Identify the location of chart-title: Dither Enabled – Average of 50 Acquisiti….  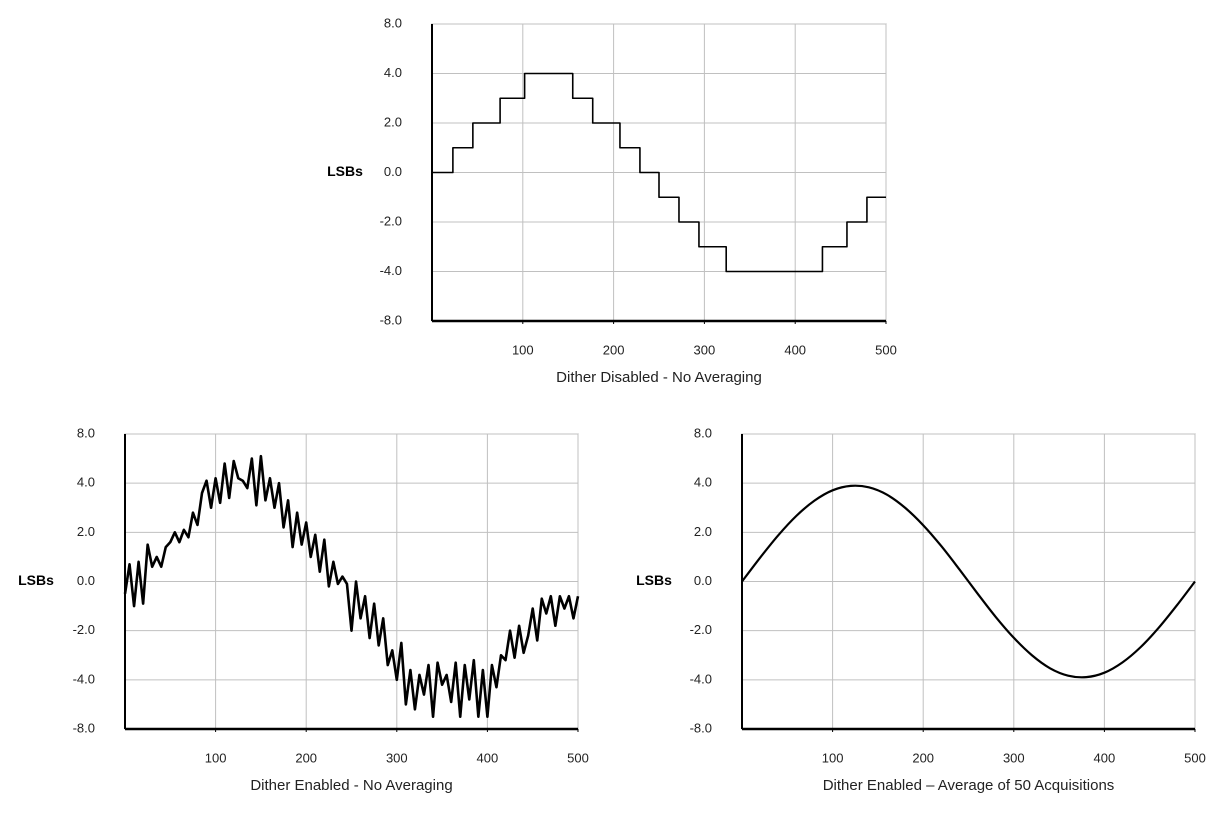
(969, 785).